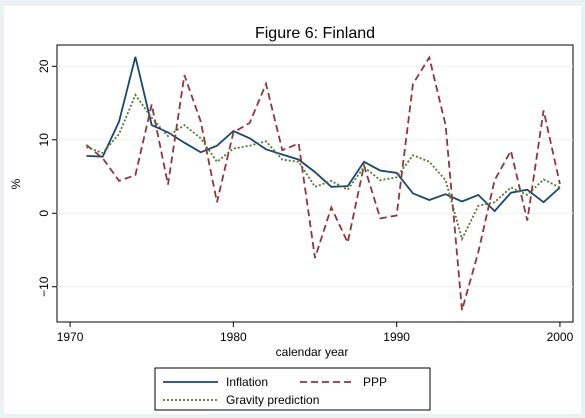  Describe the element at coordinates (560, 337) in the screenshot. I see `x-tick-label: 2000` at that location.